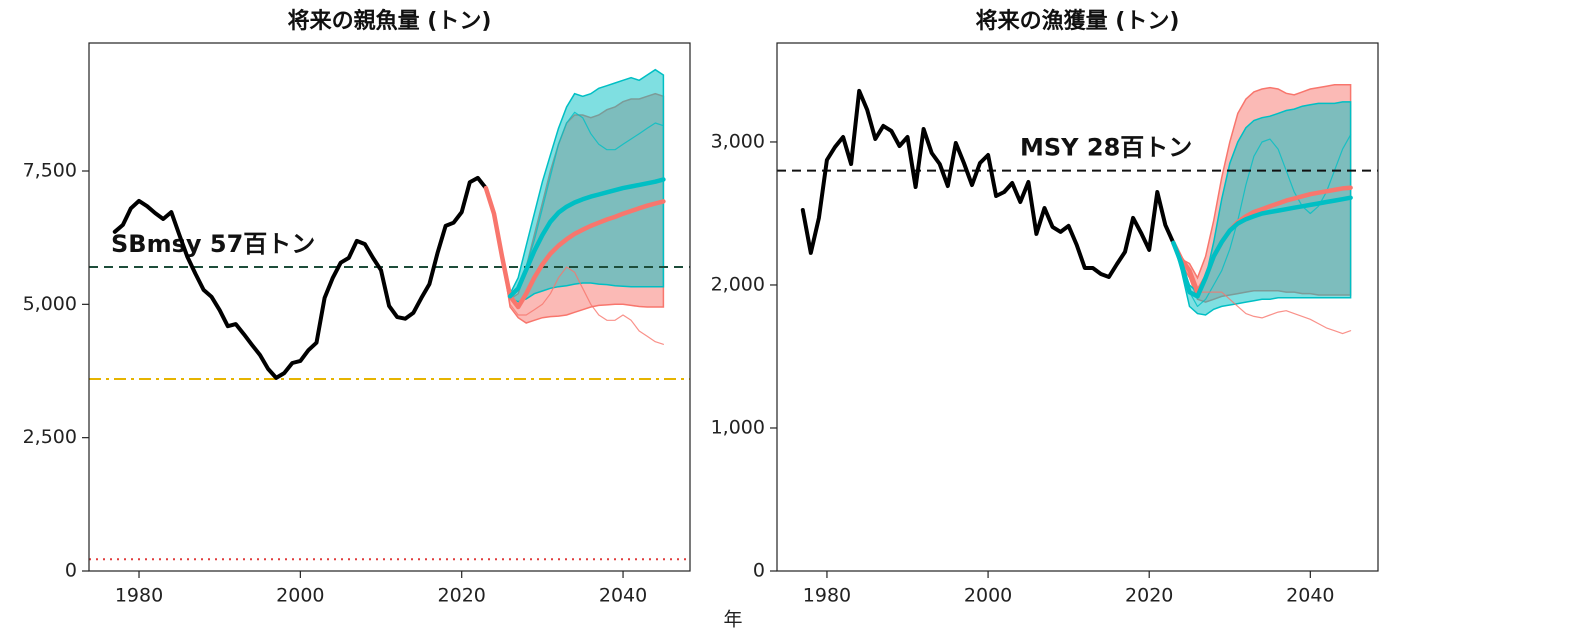 Image resolution: width=1584 pixels, height=638 pixels. What do you see at coordinates (738, 427) in the screenshot?
I see `y-tick-label: 1,000` at bounding box center [738, 427].